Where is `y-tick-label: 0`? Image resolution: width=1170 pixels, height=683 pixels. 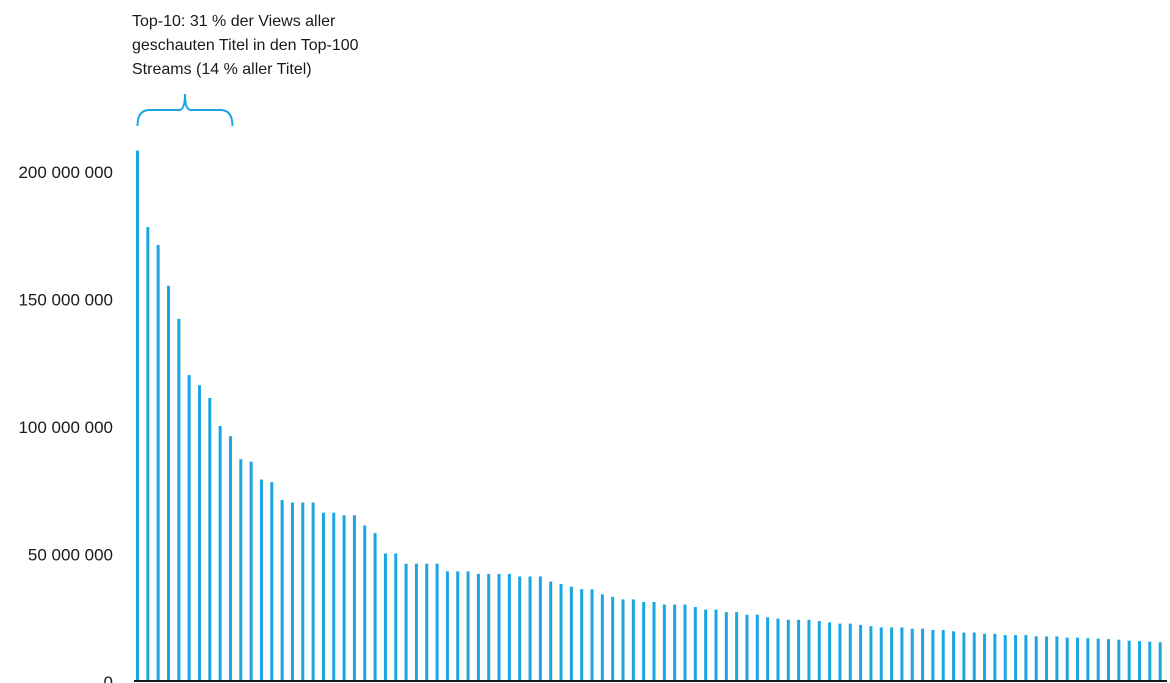
y-tick-label: 0 is located at coordinates (108, 678).